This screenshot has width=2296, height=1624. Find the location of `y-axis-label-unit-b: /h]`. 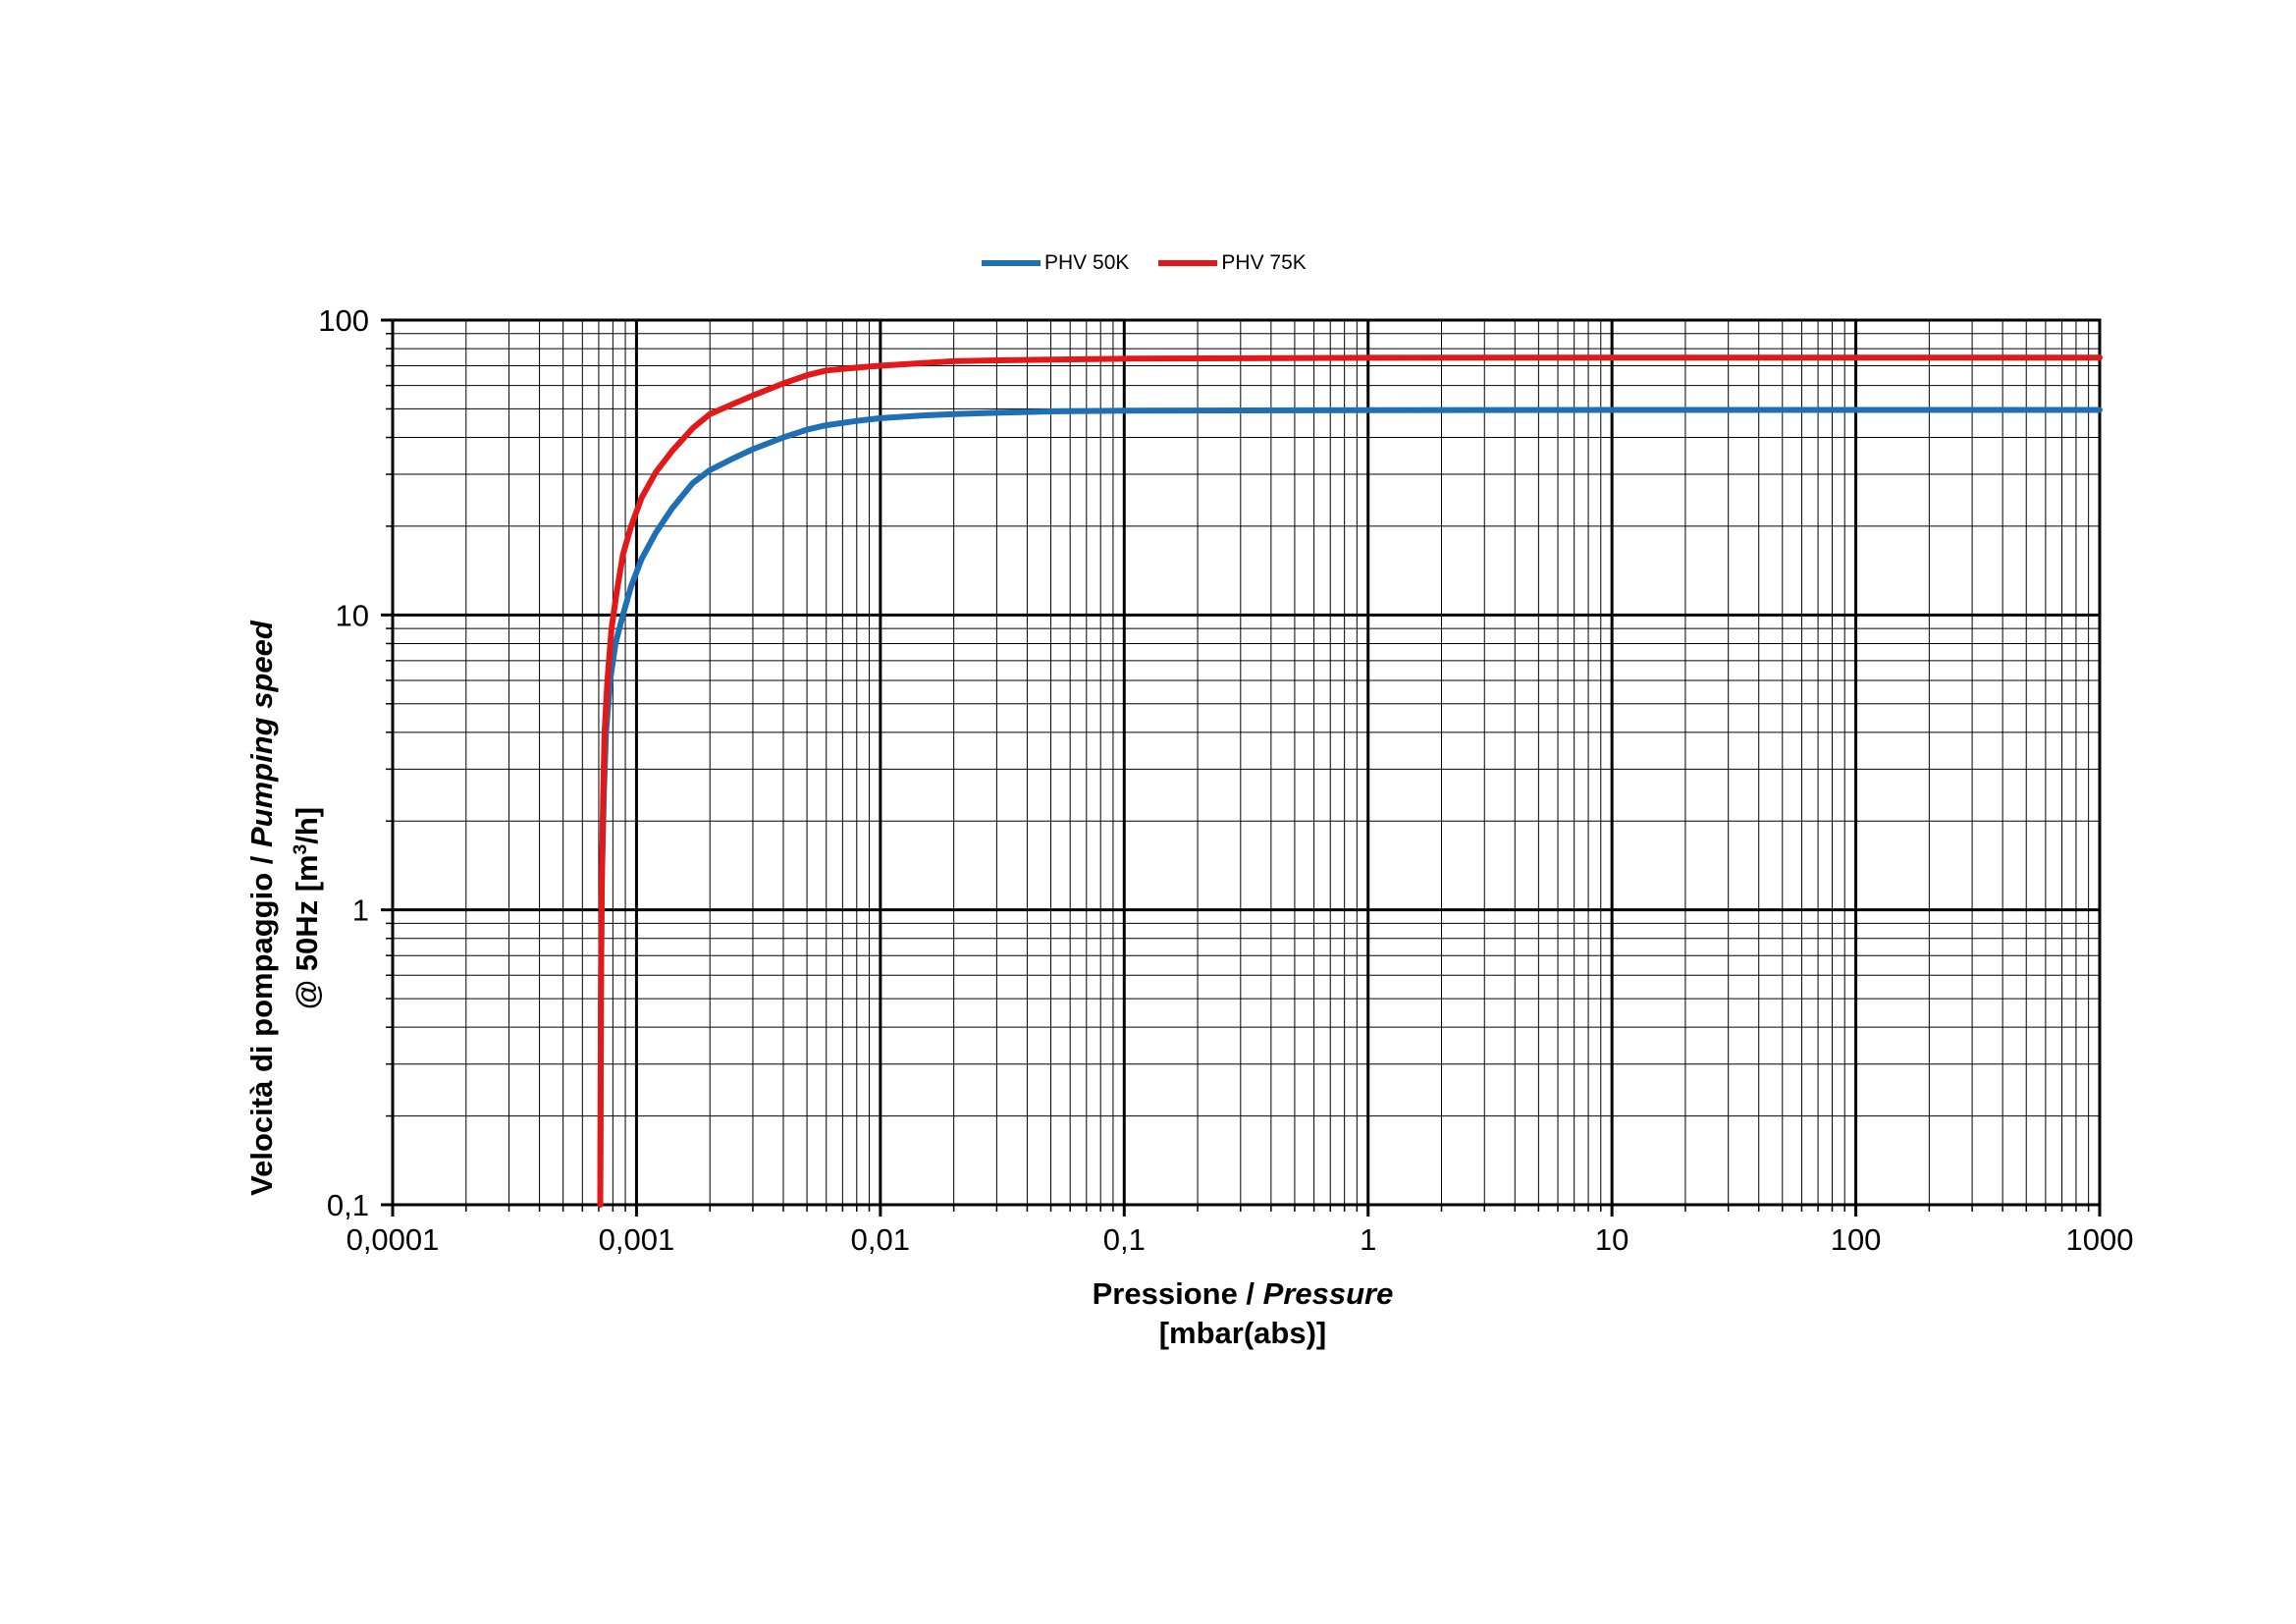

y-axis-label-unit-b: /h] is located at coordinates (307, 825).